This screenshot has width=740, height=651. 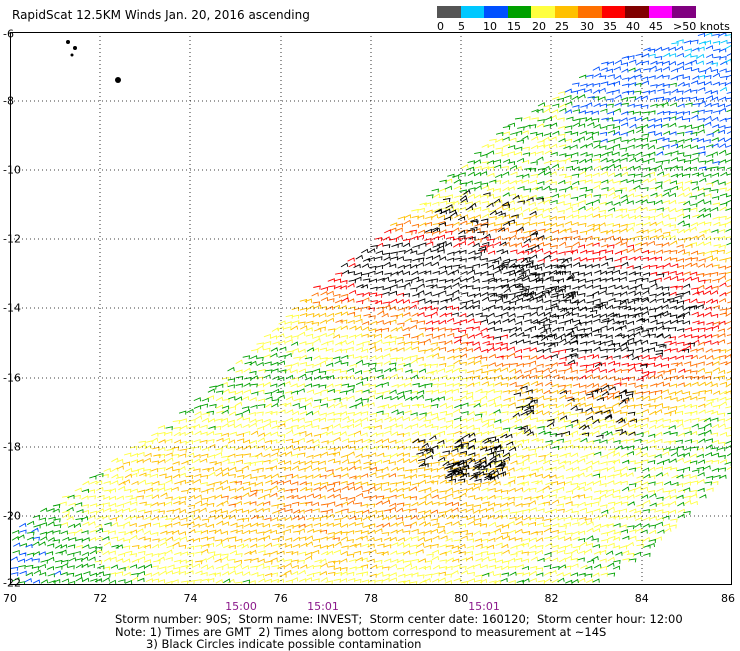 What do you see at coordinates (520, 308) in the screenshot?
I see `wind-barbs` at bounding box center [520, 308].